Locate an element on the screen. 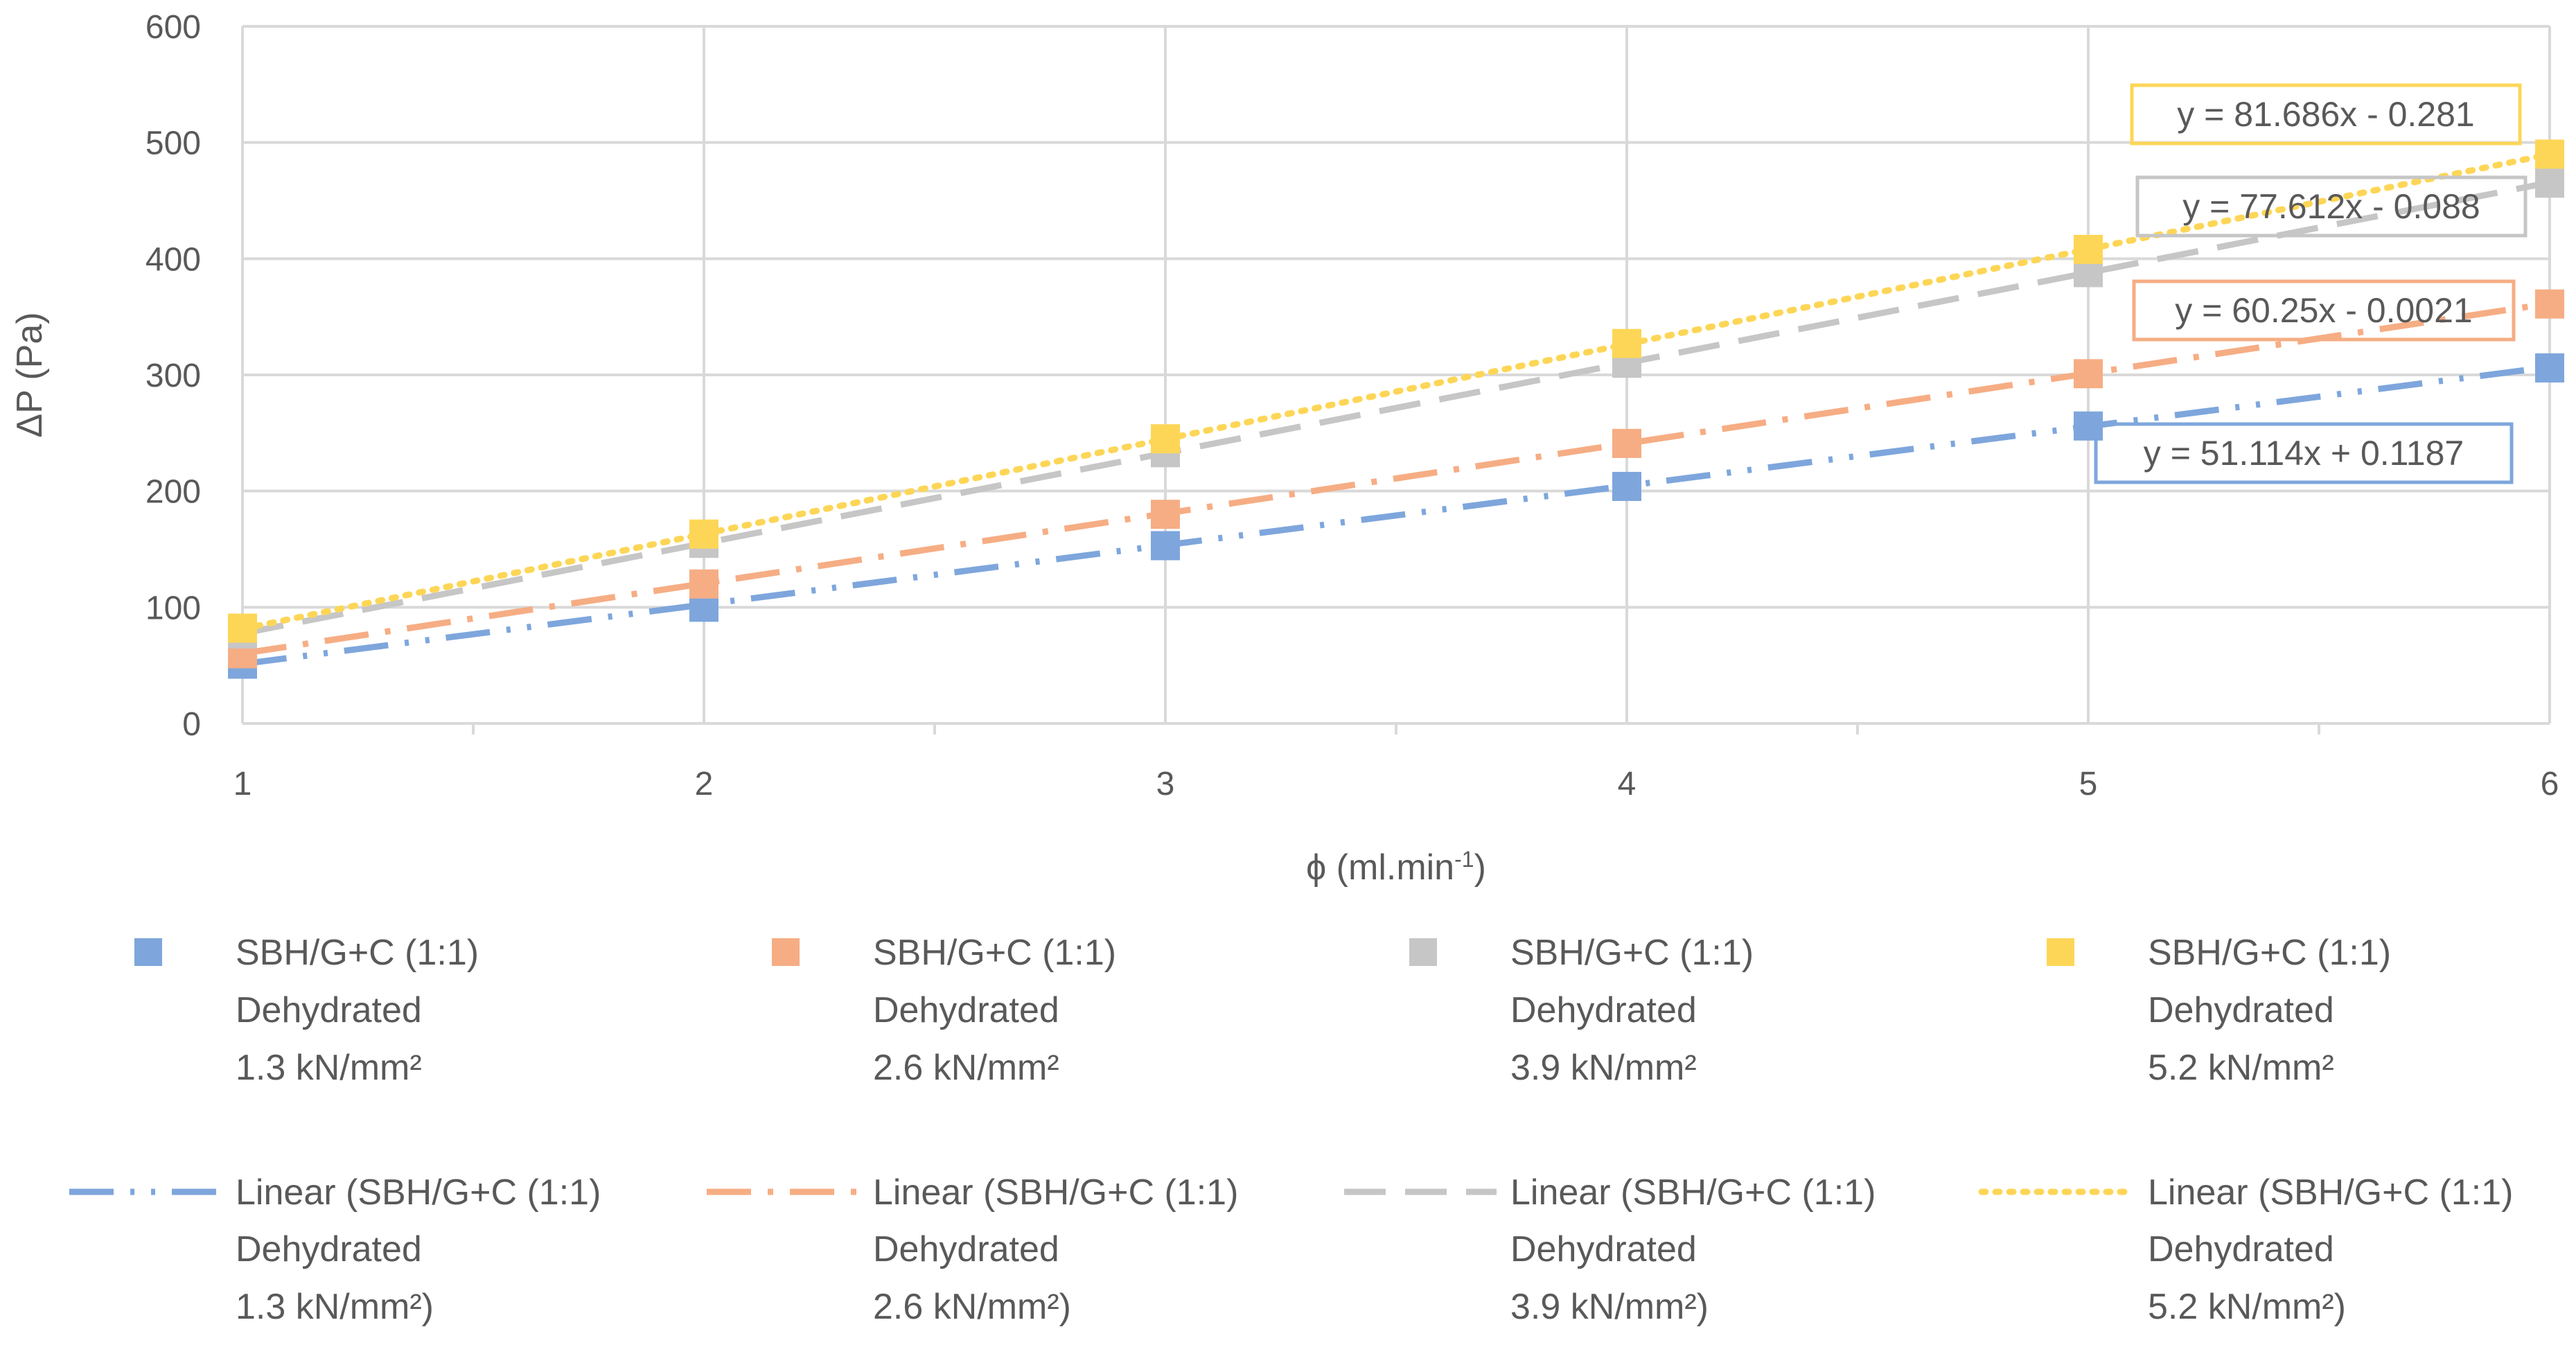 The image size is (2576, 1345). y-tick-label: 0 is located at coordinates (192, 724).